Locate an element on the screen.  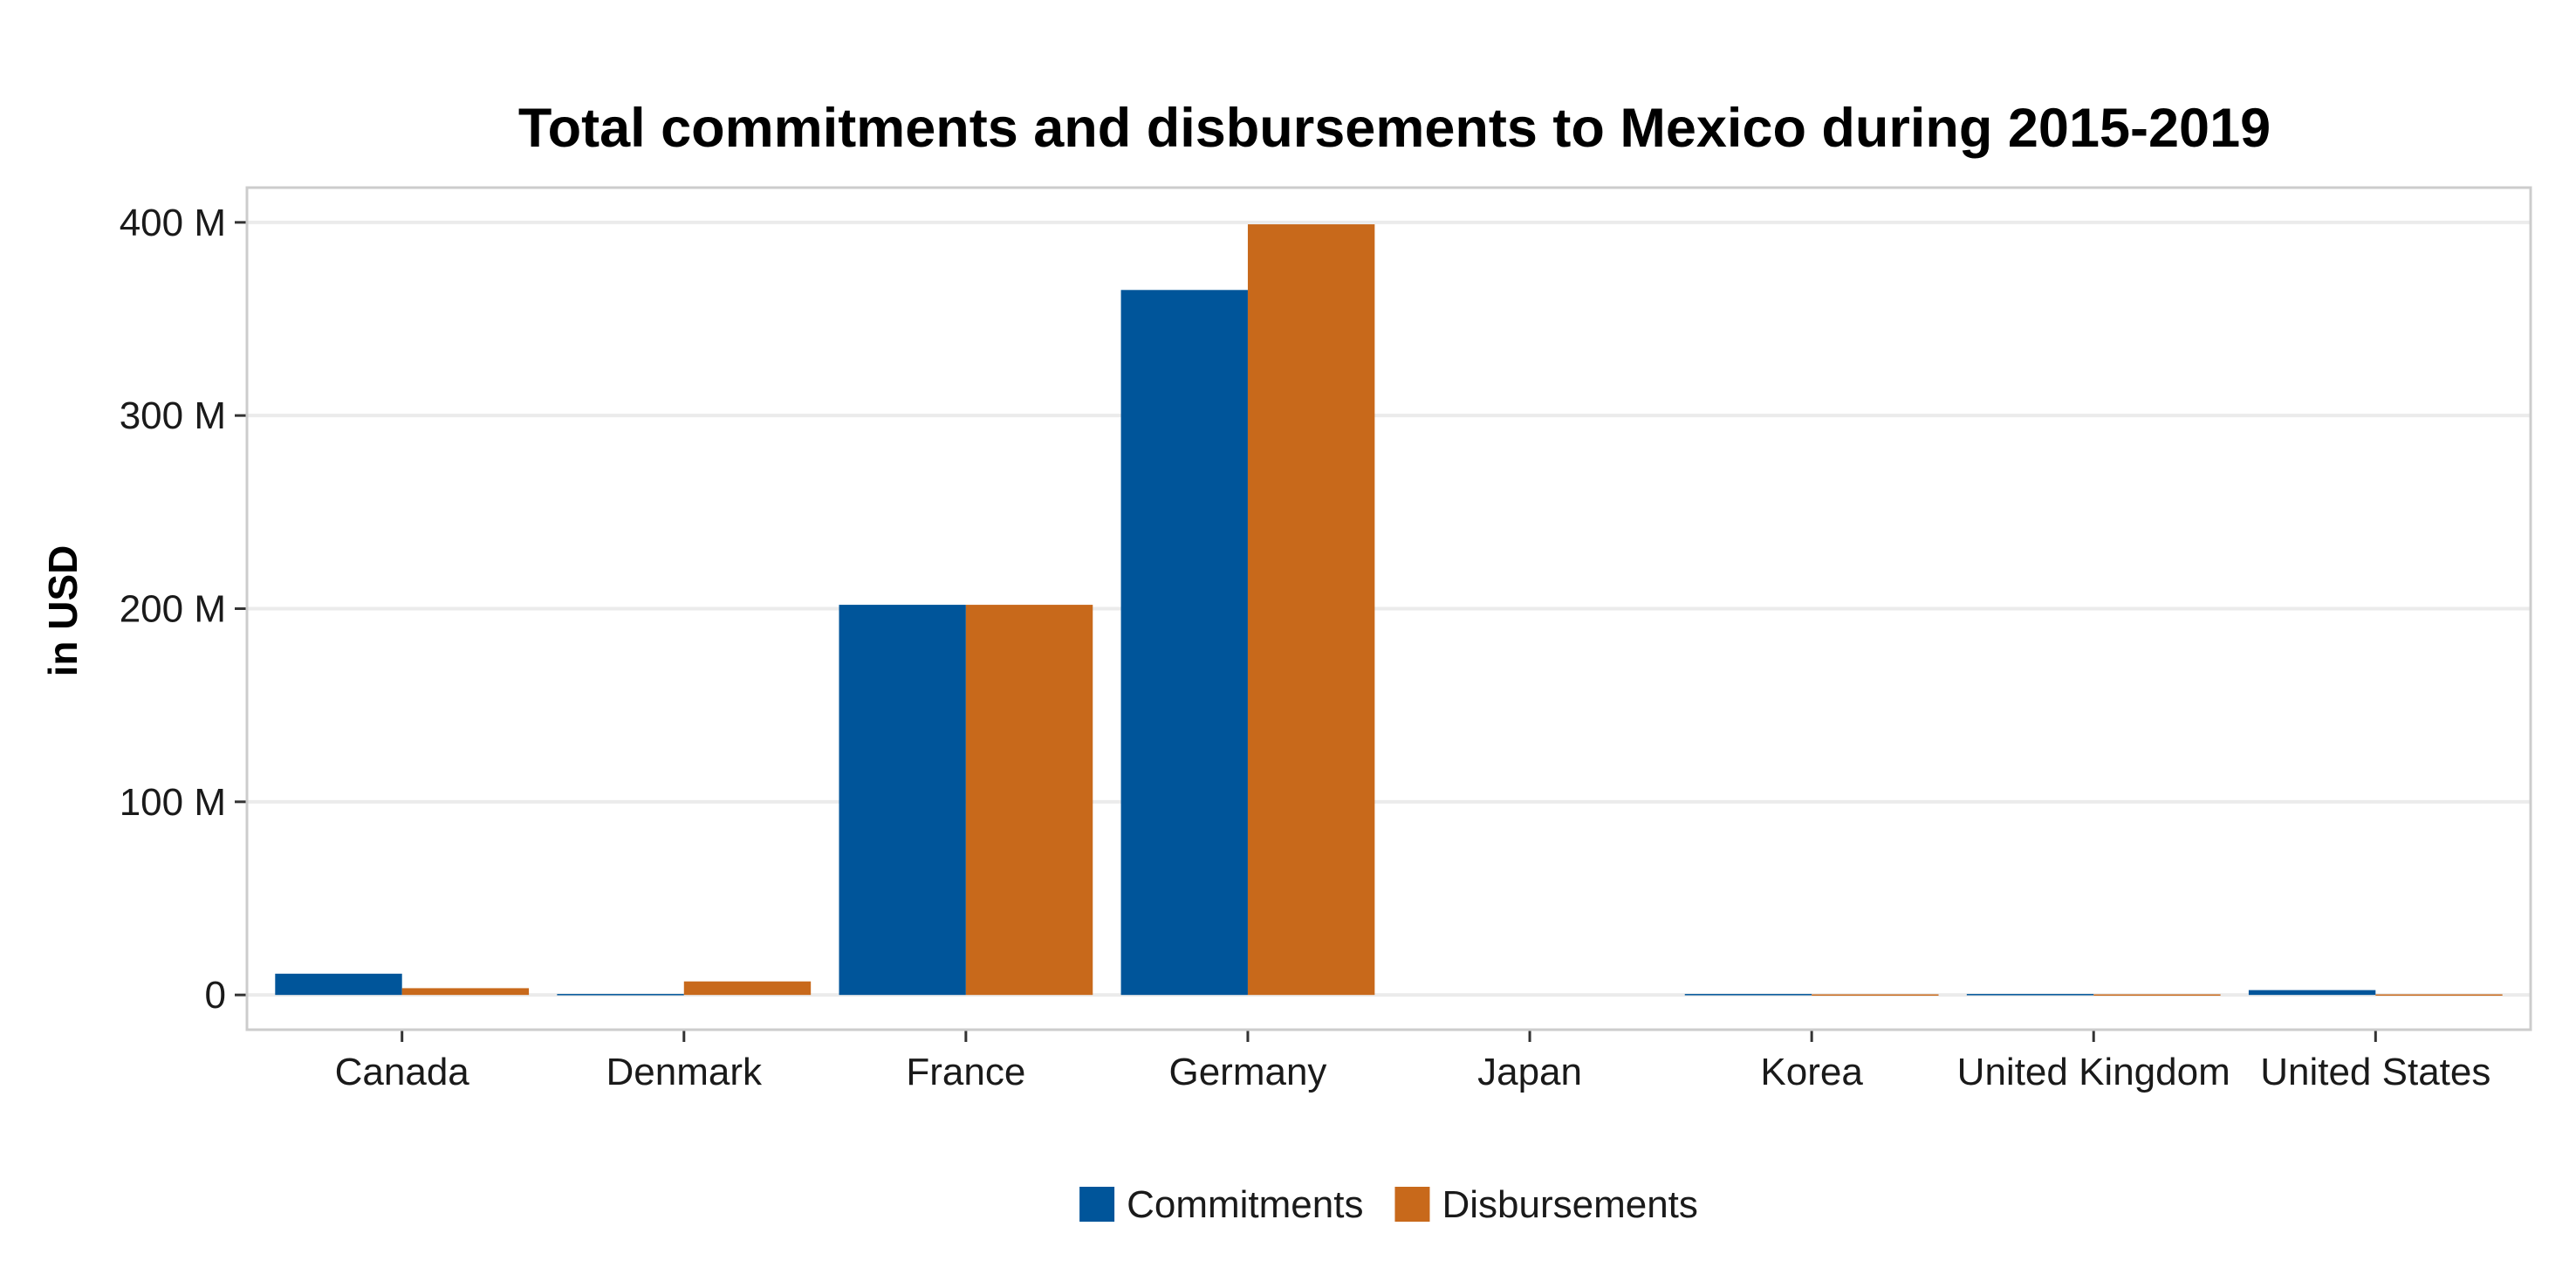
y-tick-label: 100 M is located at coordinates (173, 802).